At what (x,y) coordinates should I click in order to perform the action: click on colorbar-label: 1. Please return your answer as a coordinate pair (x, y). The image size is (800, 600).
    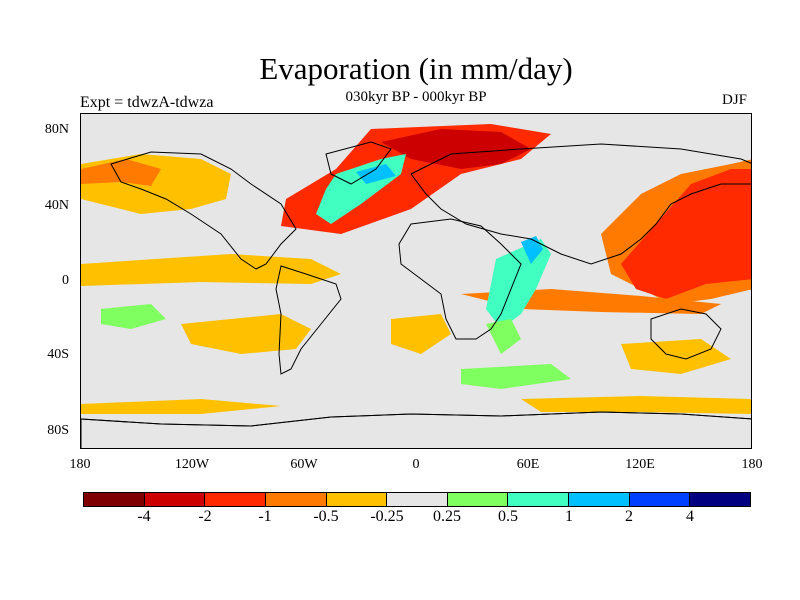
    Looking at the image, I should click on (569, 516).